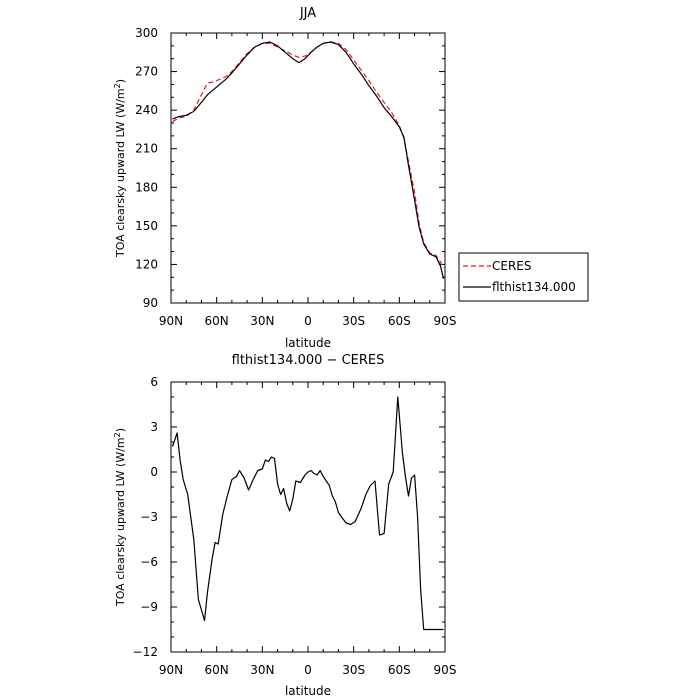 This screenshot has width=700, height=700. Describe the element at coordinates (146, 264) in the screenshot. I see `y-tick-label: 120` at that location.